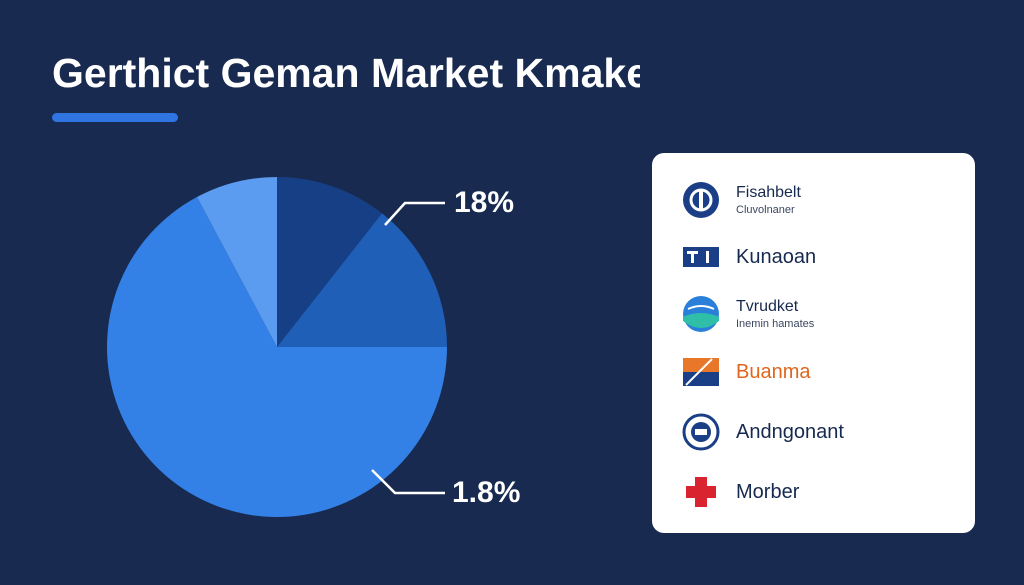  What do you see at coordinates (775, 324) in the screenshot?
I see `legend-sublabel: Inemin hamates` at bounding box center [775, 324].